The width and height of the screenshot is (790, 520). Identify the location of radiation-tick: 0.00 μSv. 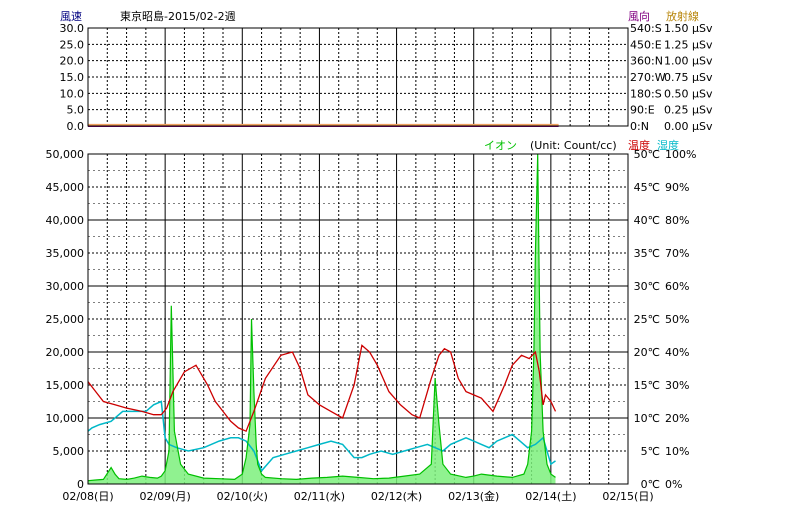
(688, 126).